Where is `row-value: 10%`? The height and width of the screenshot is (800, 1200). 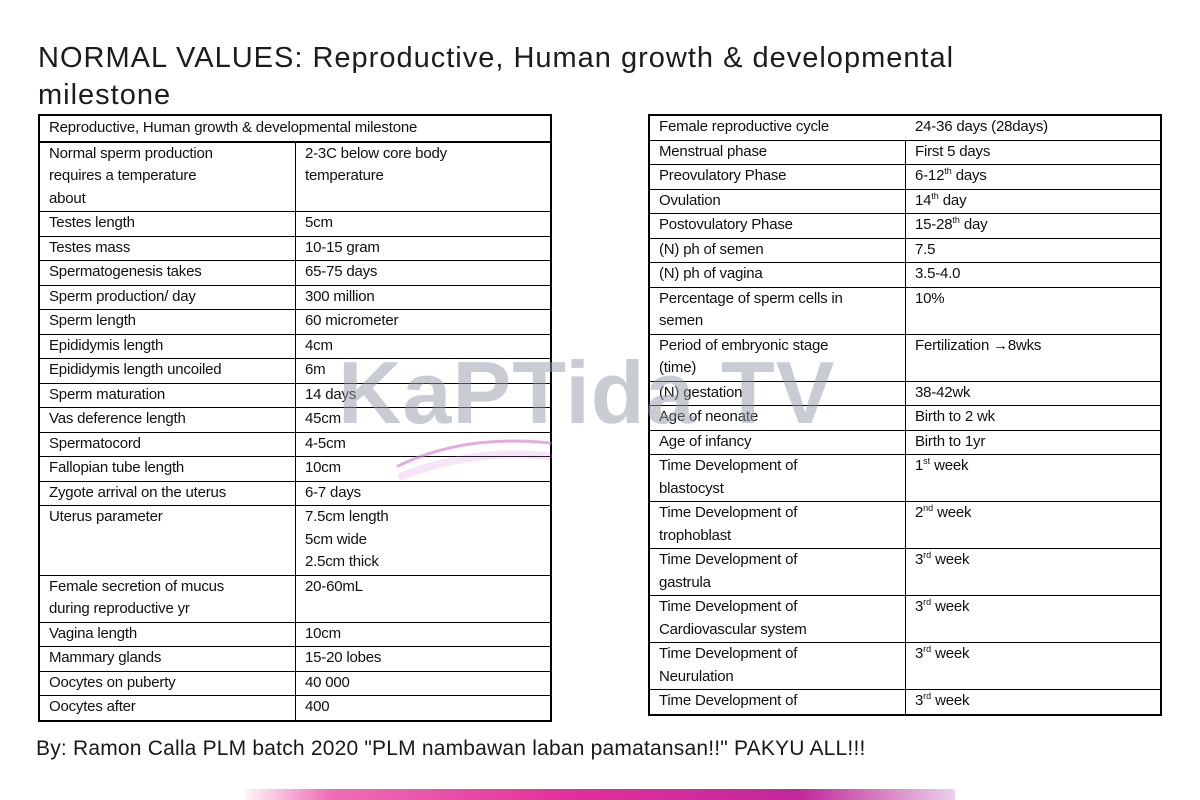
row-value: 10% is located at coordinates (1032, 310).